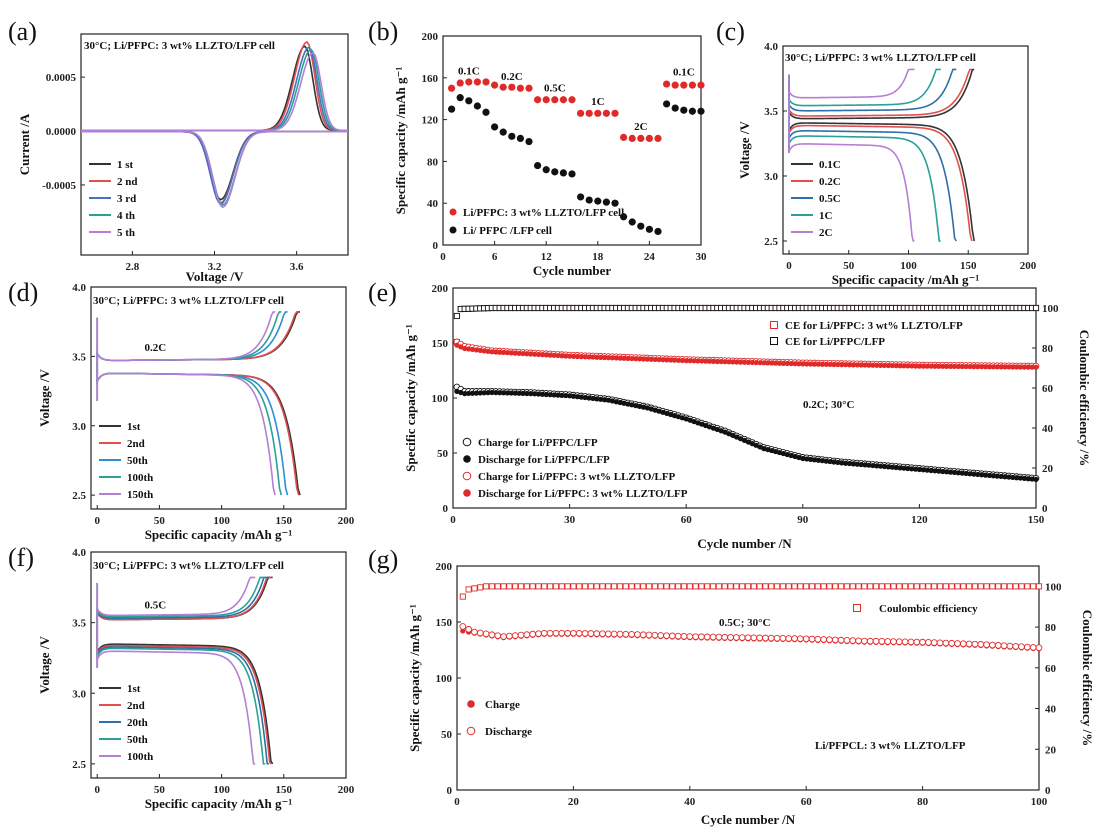 The height and width of the screenshot is (834, 1100). What do you see at coordinates (1039, 802) in the screenshot?
I see `x-tick-label: 100` at bounding box center [1039, 802].